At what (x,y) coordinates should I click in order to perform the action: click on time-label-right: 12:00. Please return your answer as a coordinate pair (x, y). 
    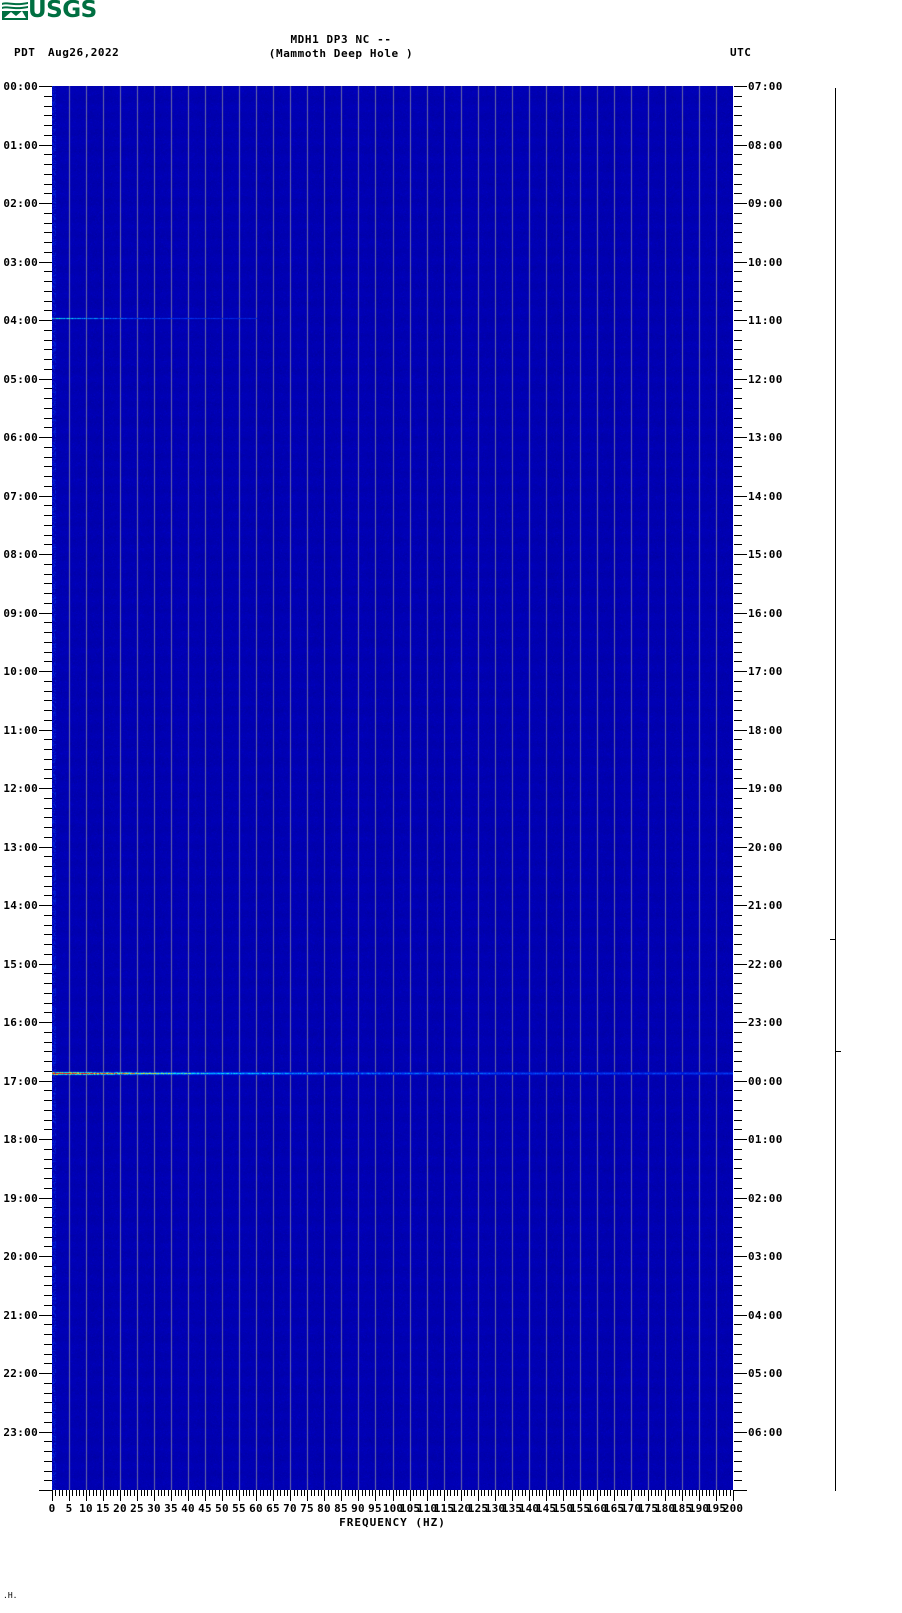
    Looking at the image, I should click on (765, 379).